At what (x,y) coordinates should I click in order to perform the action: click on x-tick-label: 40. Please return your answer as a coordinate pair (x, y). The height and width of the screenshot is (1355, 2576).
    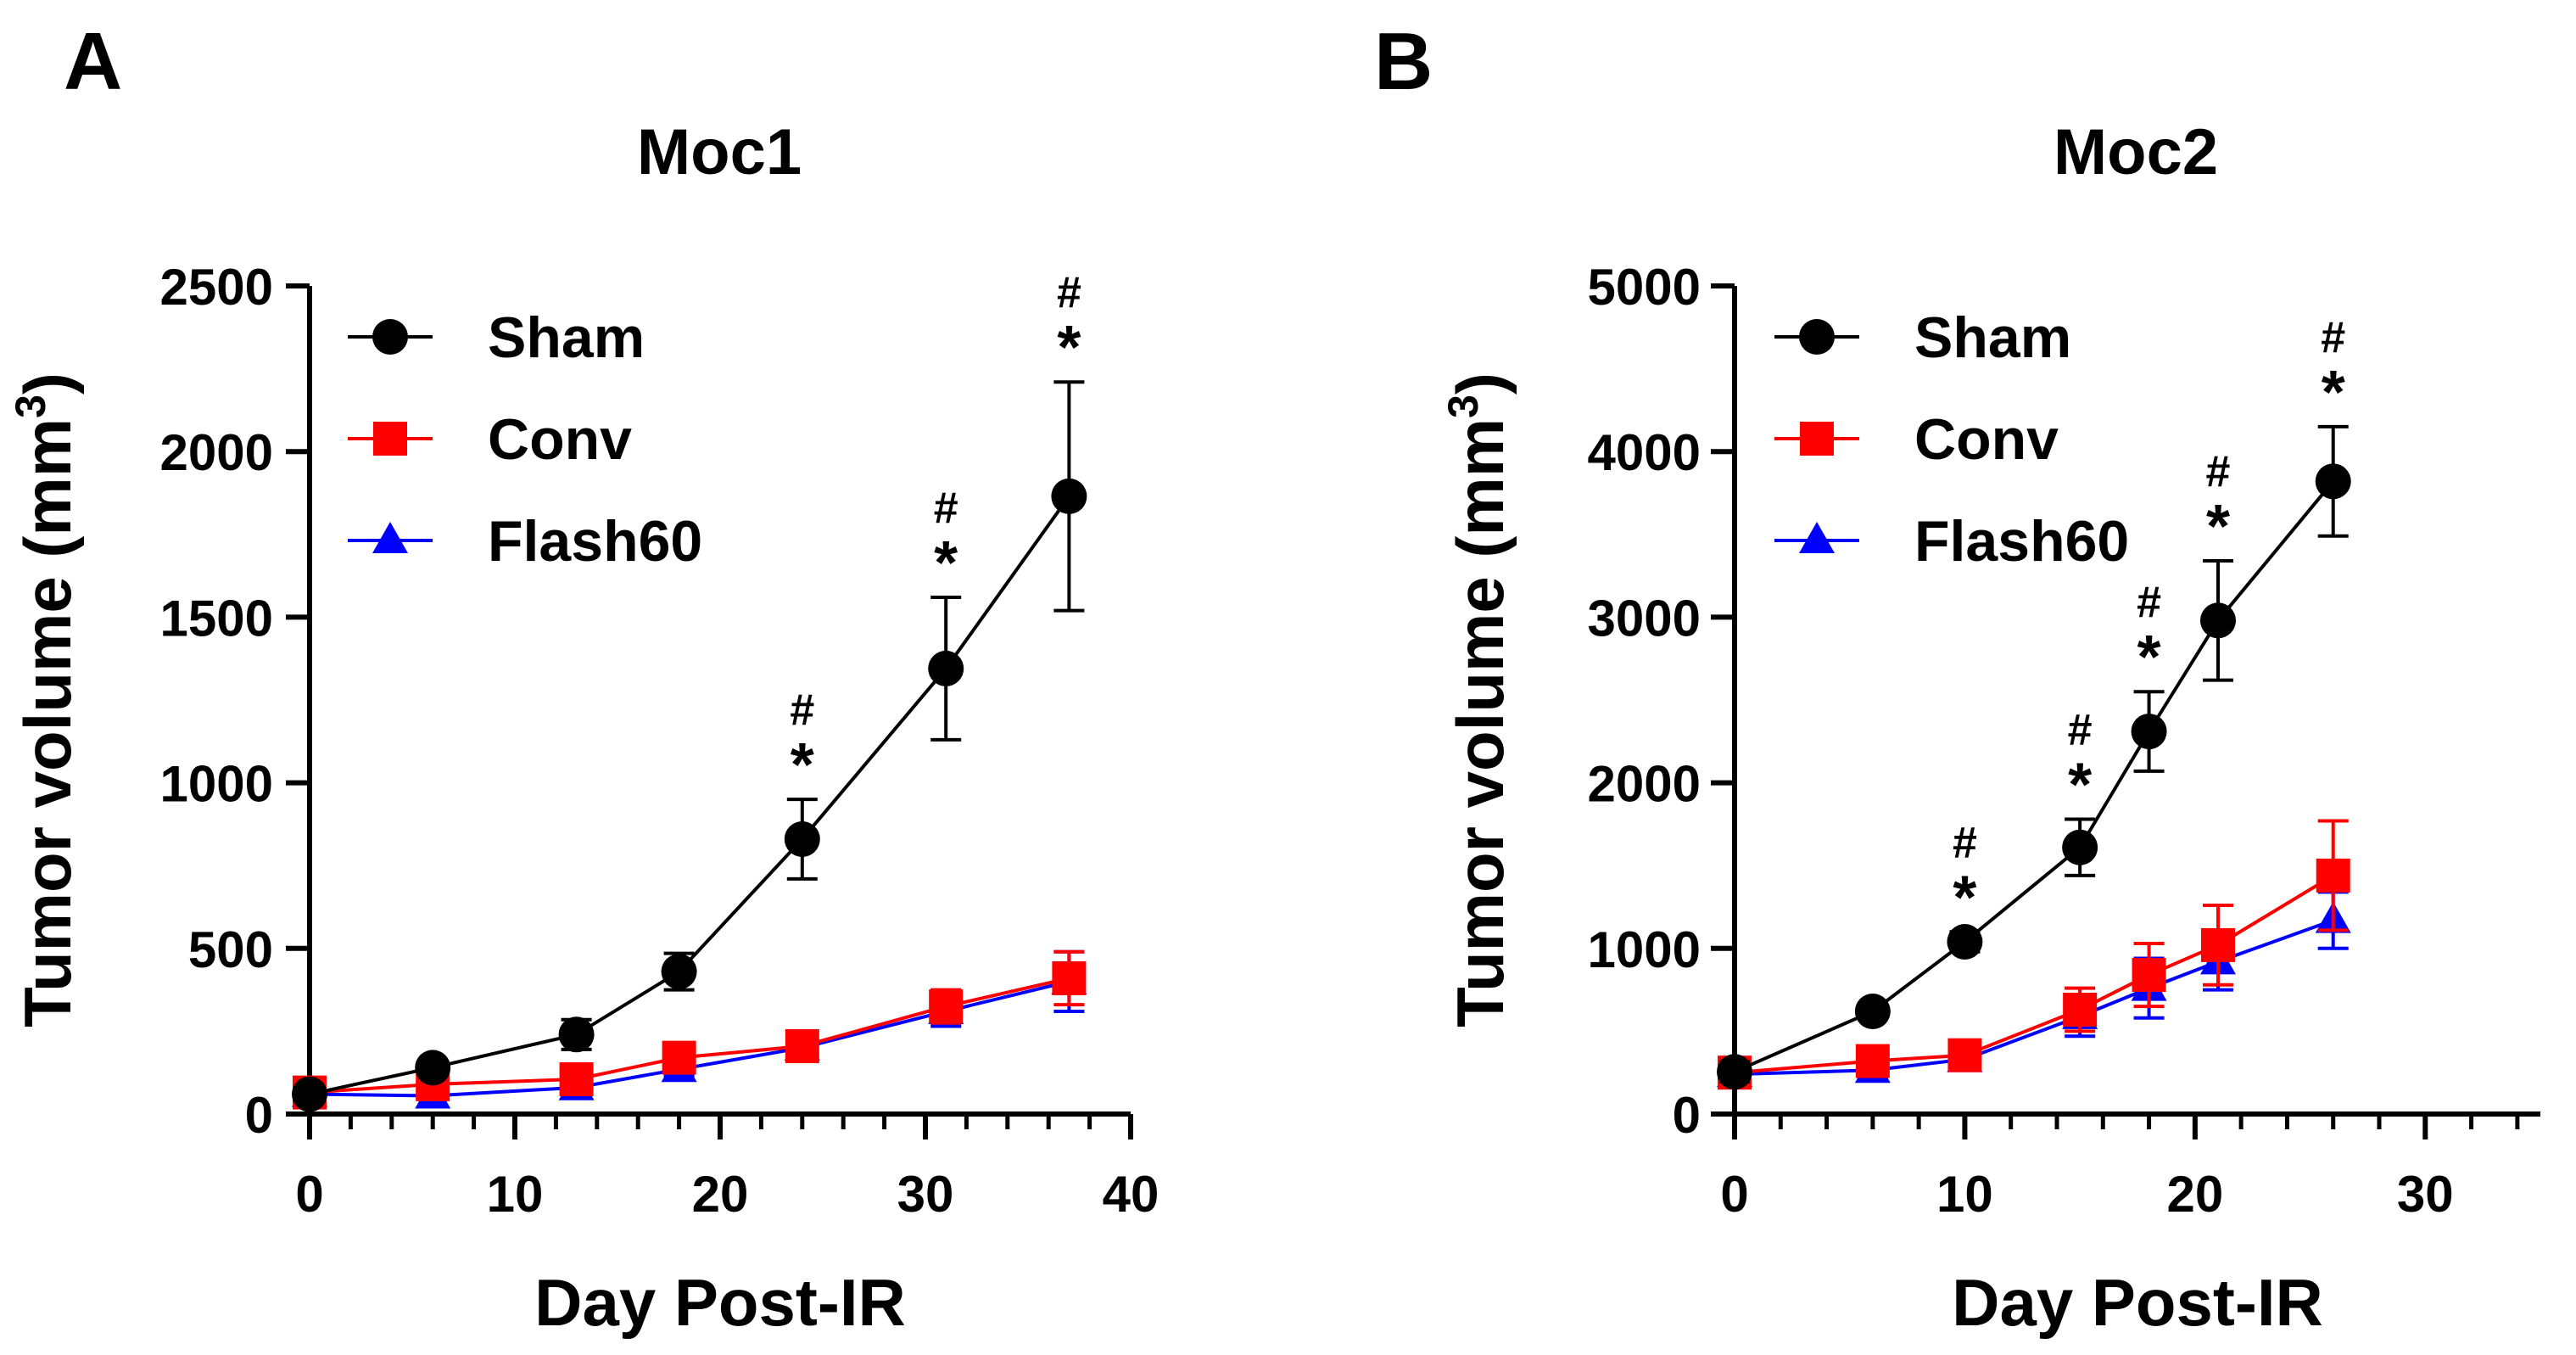
    Looking at the image, I should click on (1131, 1194).